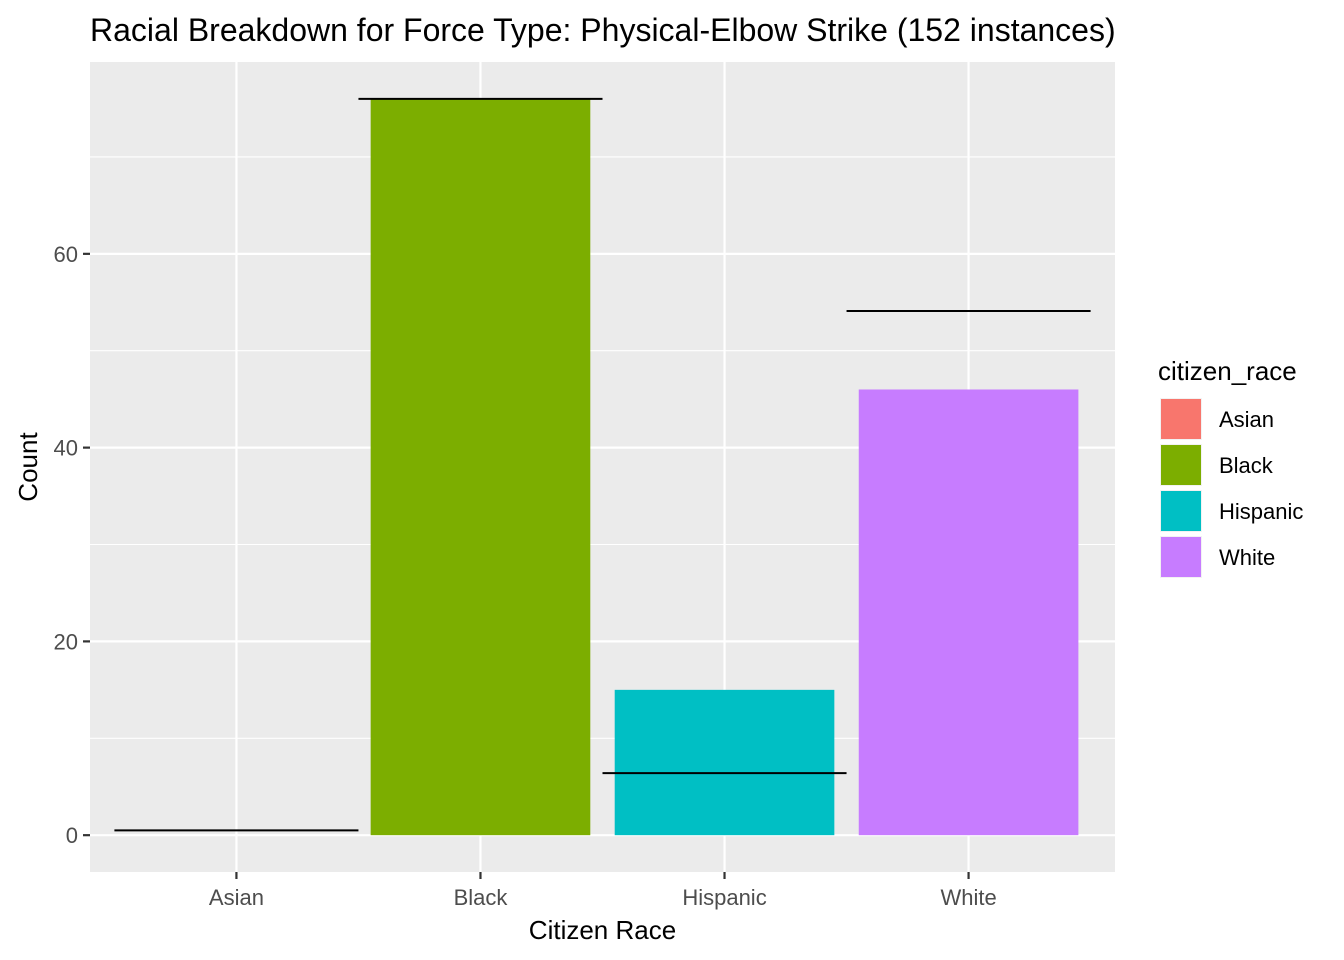  I want to click on x-tick-label: White, so click(968, 897).